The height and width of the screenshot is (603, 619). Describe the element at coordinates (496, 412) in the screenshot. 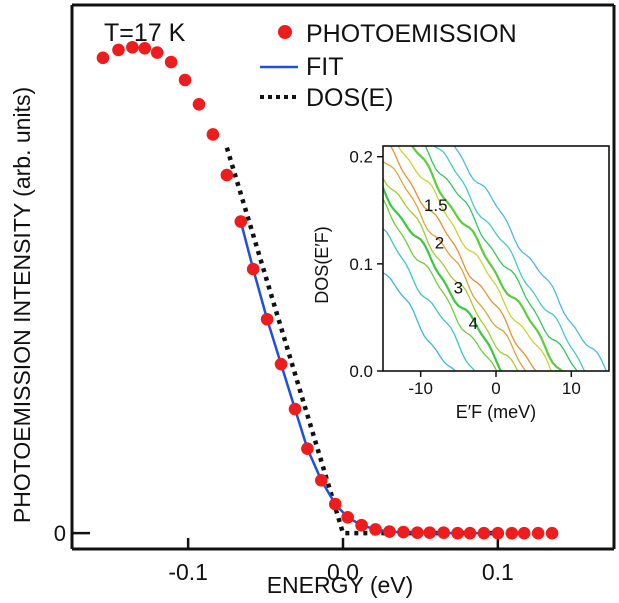

I see `inset-x-axis-label: E′F (meV)` at that location.